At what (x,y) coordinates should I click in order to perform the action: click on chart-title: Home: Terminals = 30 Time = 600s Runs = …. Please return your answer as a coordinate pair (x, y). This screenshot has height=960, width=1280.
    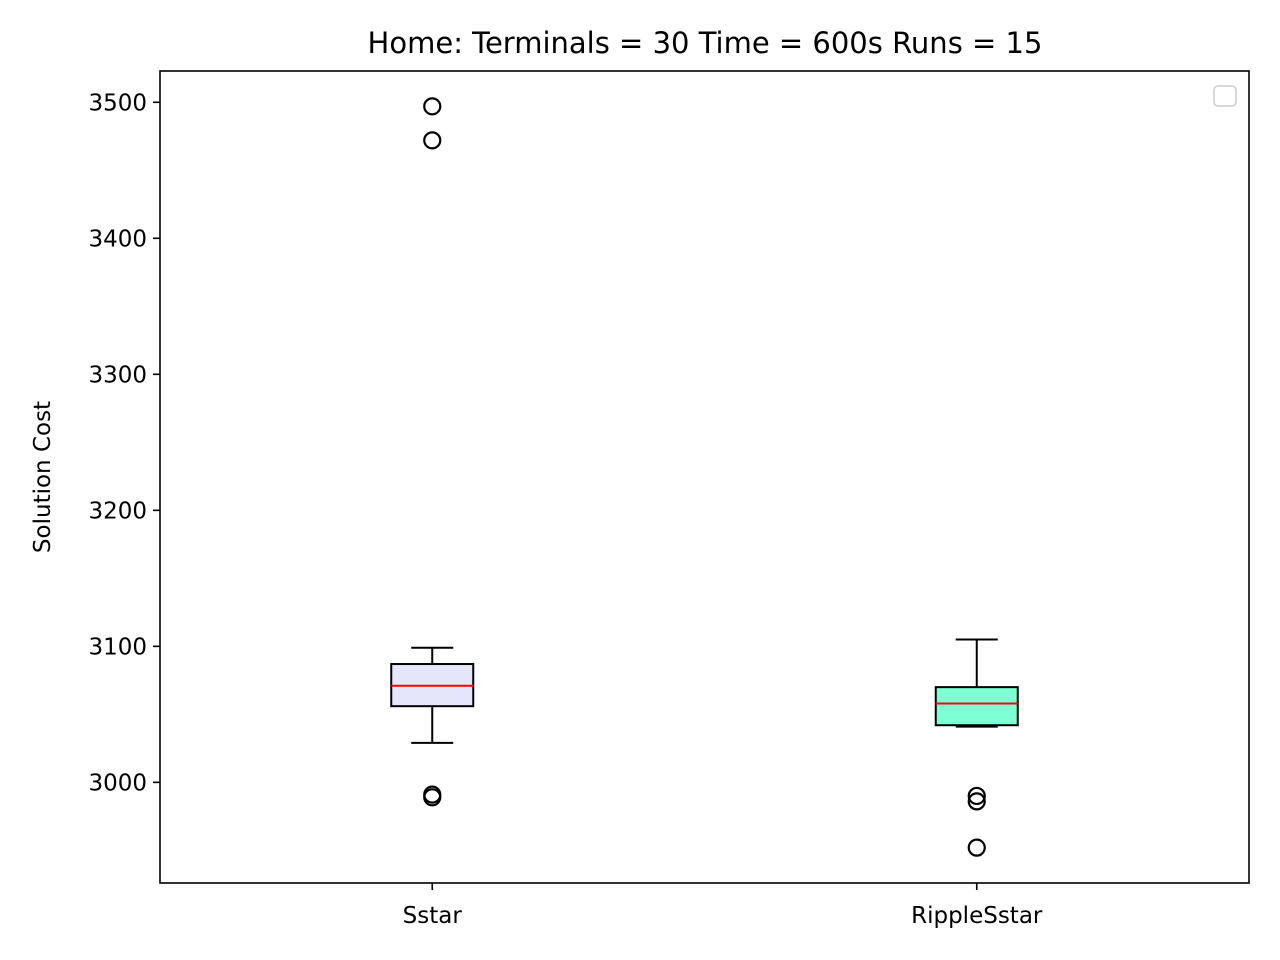
    Looking at the image, I should click on (705, 43).